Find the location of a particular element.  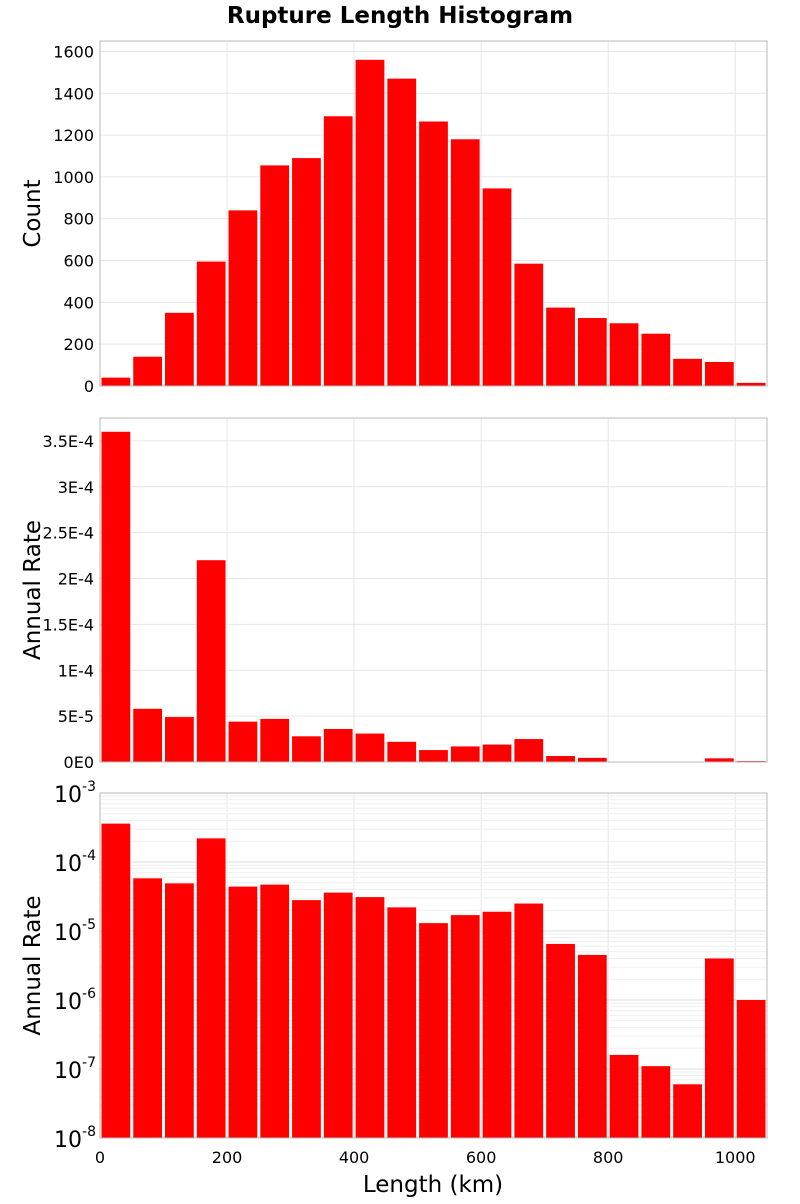

y-tick-label: 1E-4 is located at coordinates (76, 670).